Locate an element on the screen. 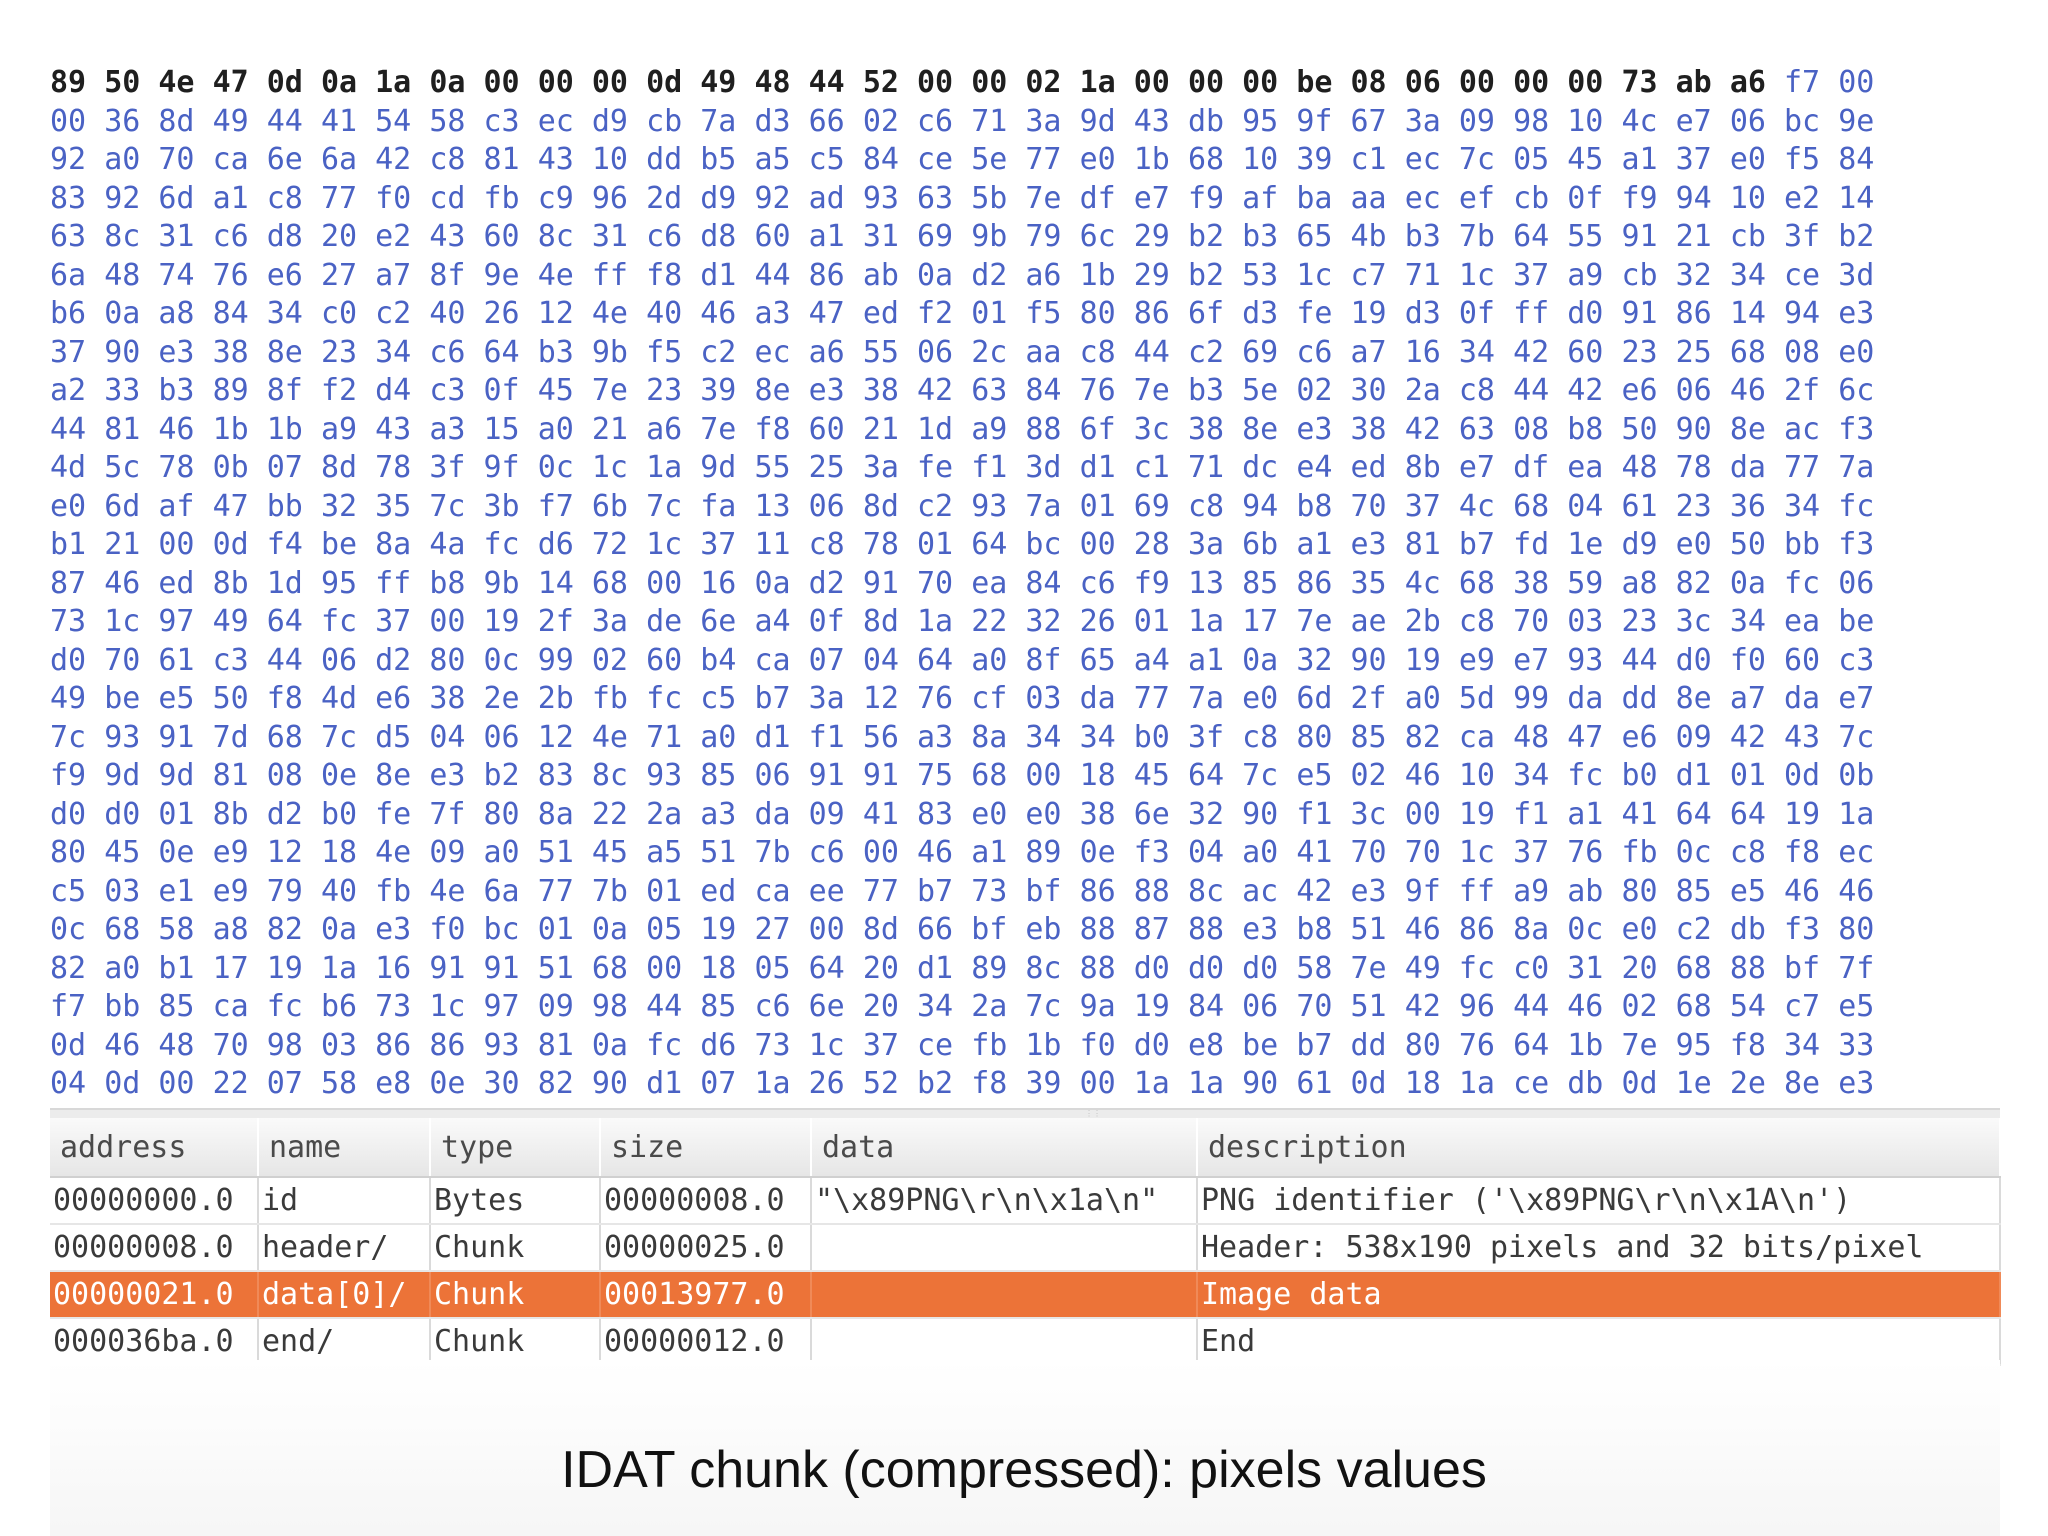 The width and height of the screenshot is (2048, 1536). hex-byte: 7c is located at coordinates (664, 506).